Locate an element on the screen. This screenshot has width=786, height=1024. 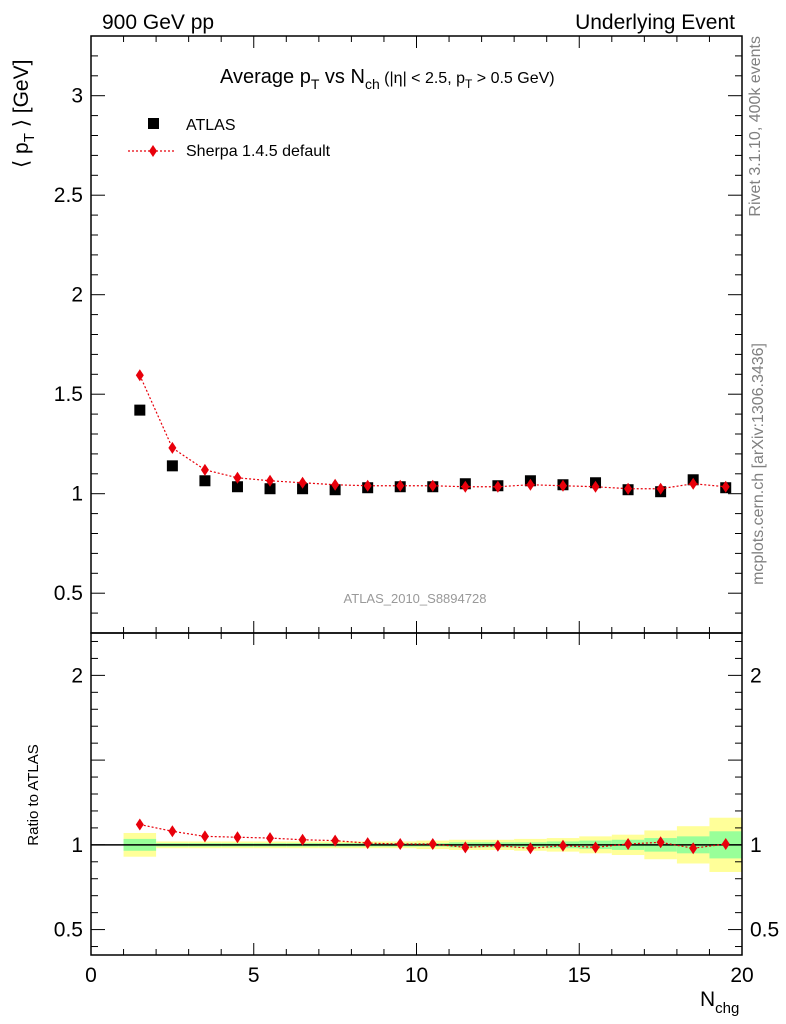
header-right: Underlying Event is located at coordinates (655, 22).